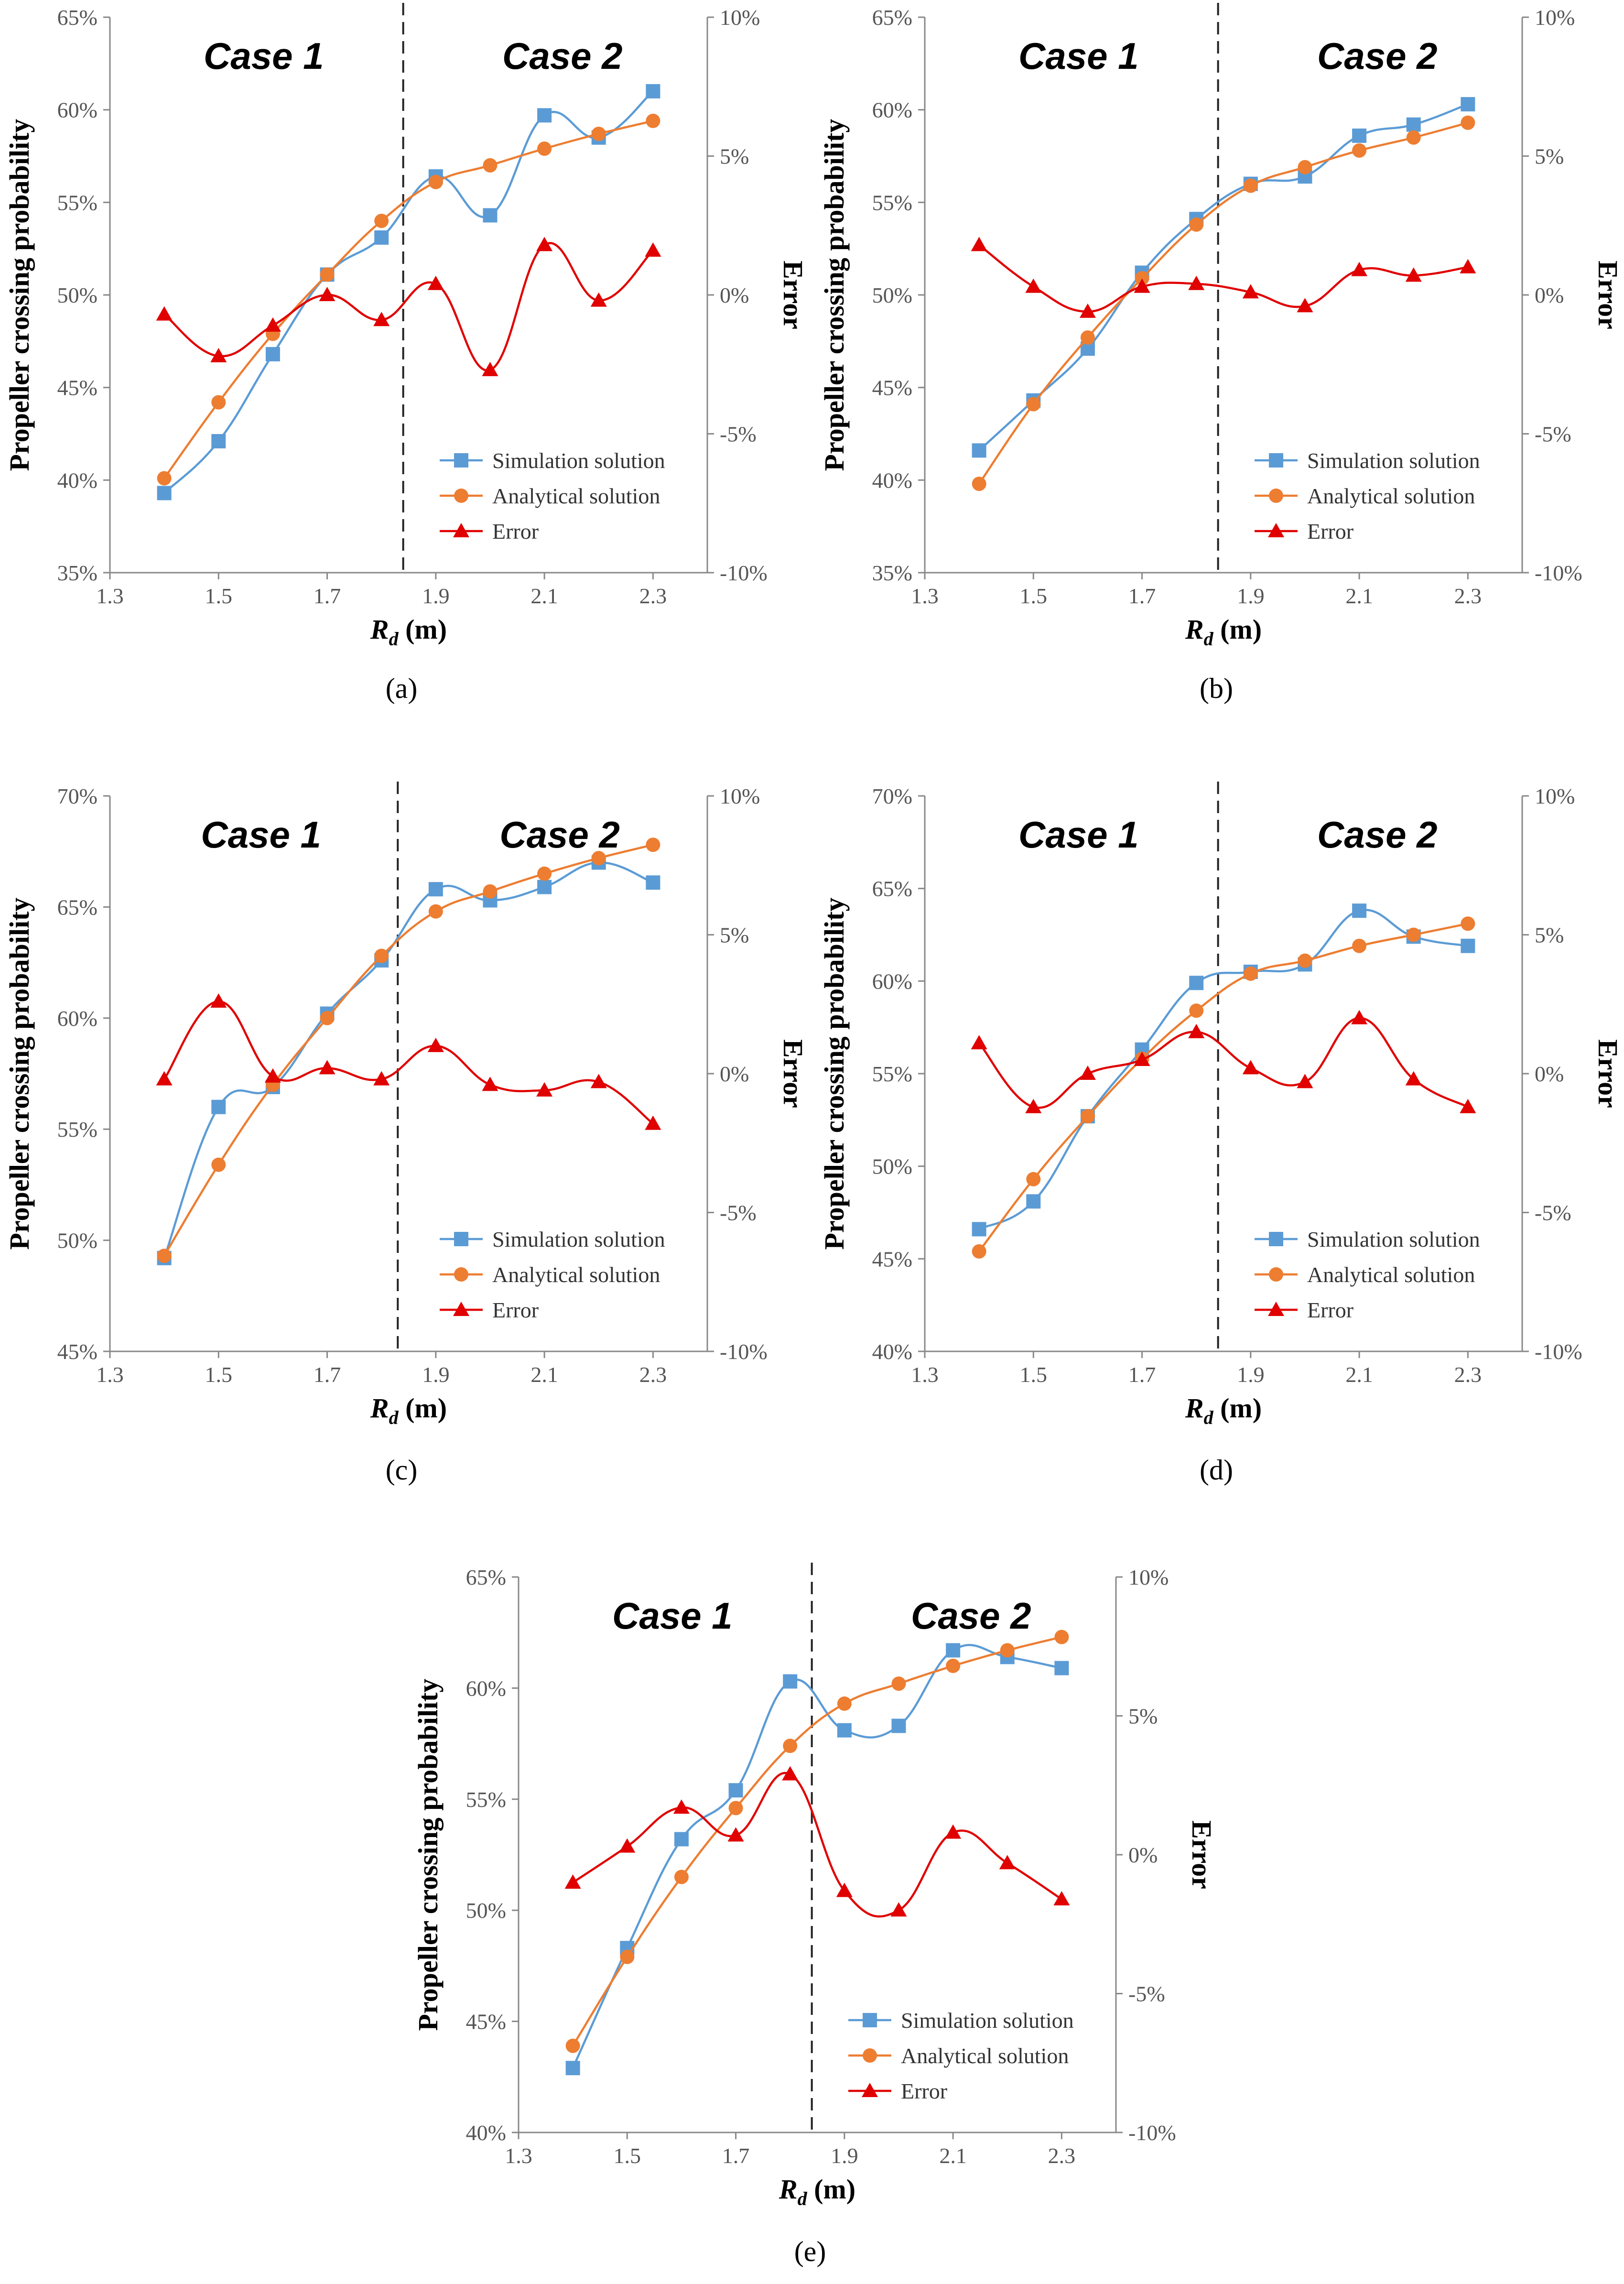  I want to click on y2-tick-label: 0%, so click(1550, 1074).